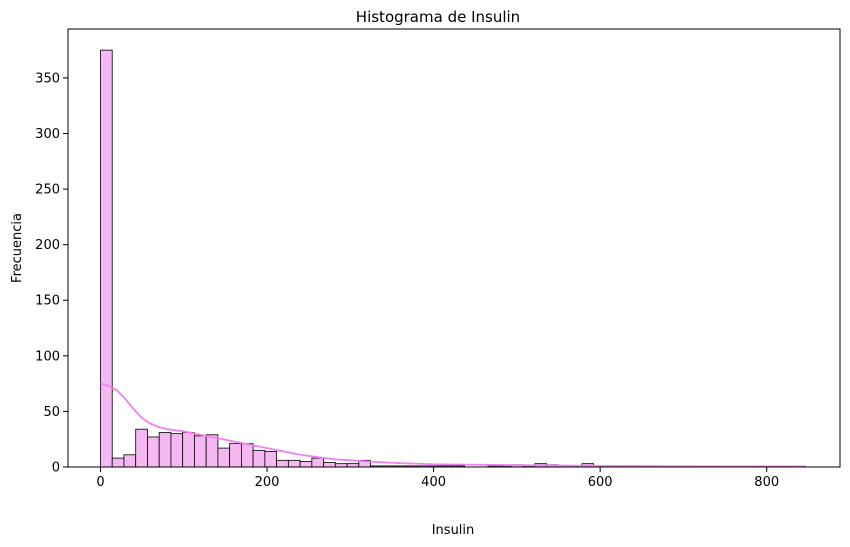 This screenshot has height=547, width=850. Describe the element at coordinates (453, 425) in the screenshot. I see `kde-line` at that location.